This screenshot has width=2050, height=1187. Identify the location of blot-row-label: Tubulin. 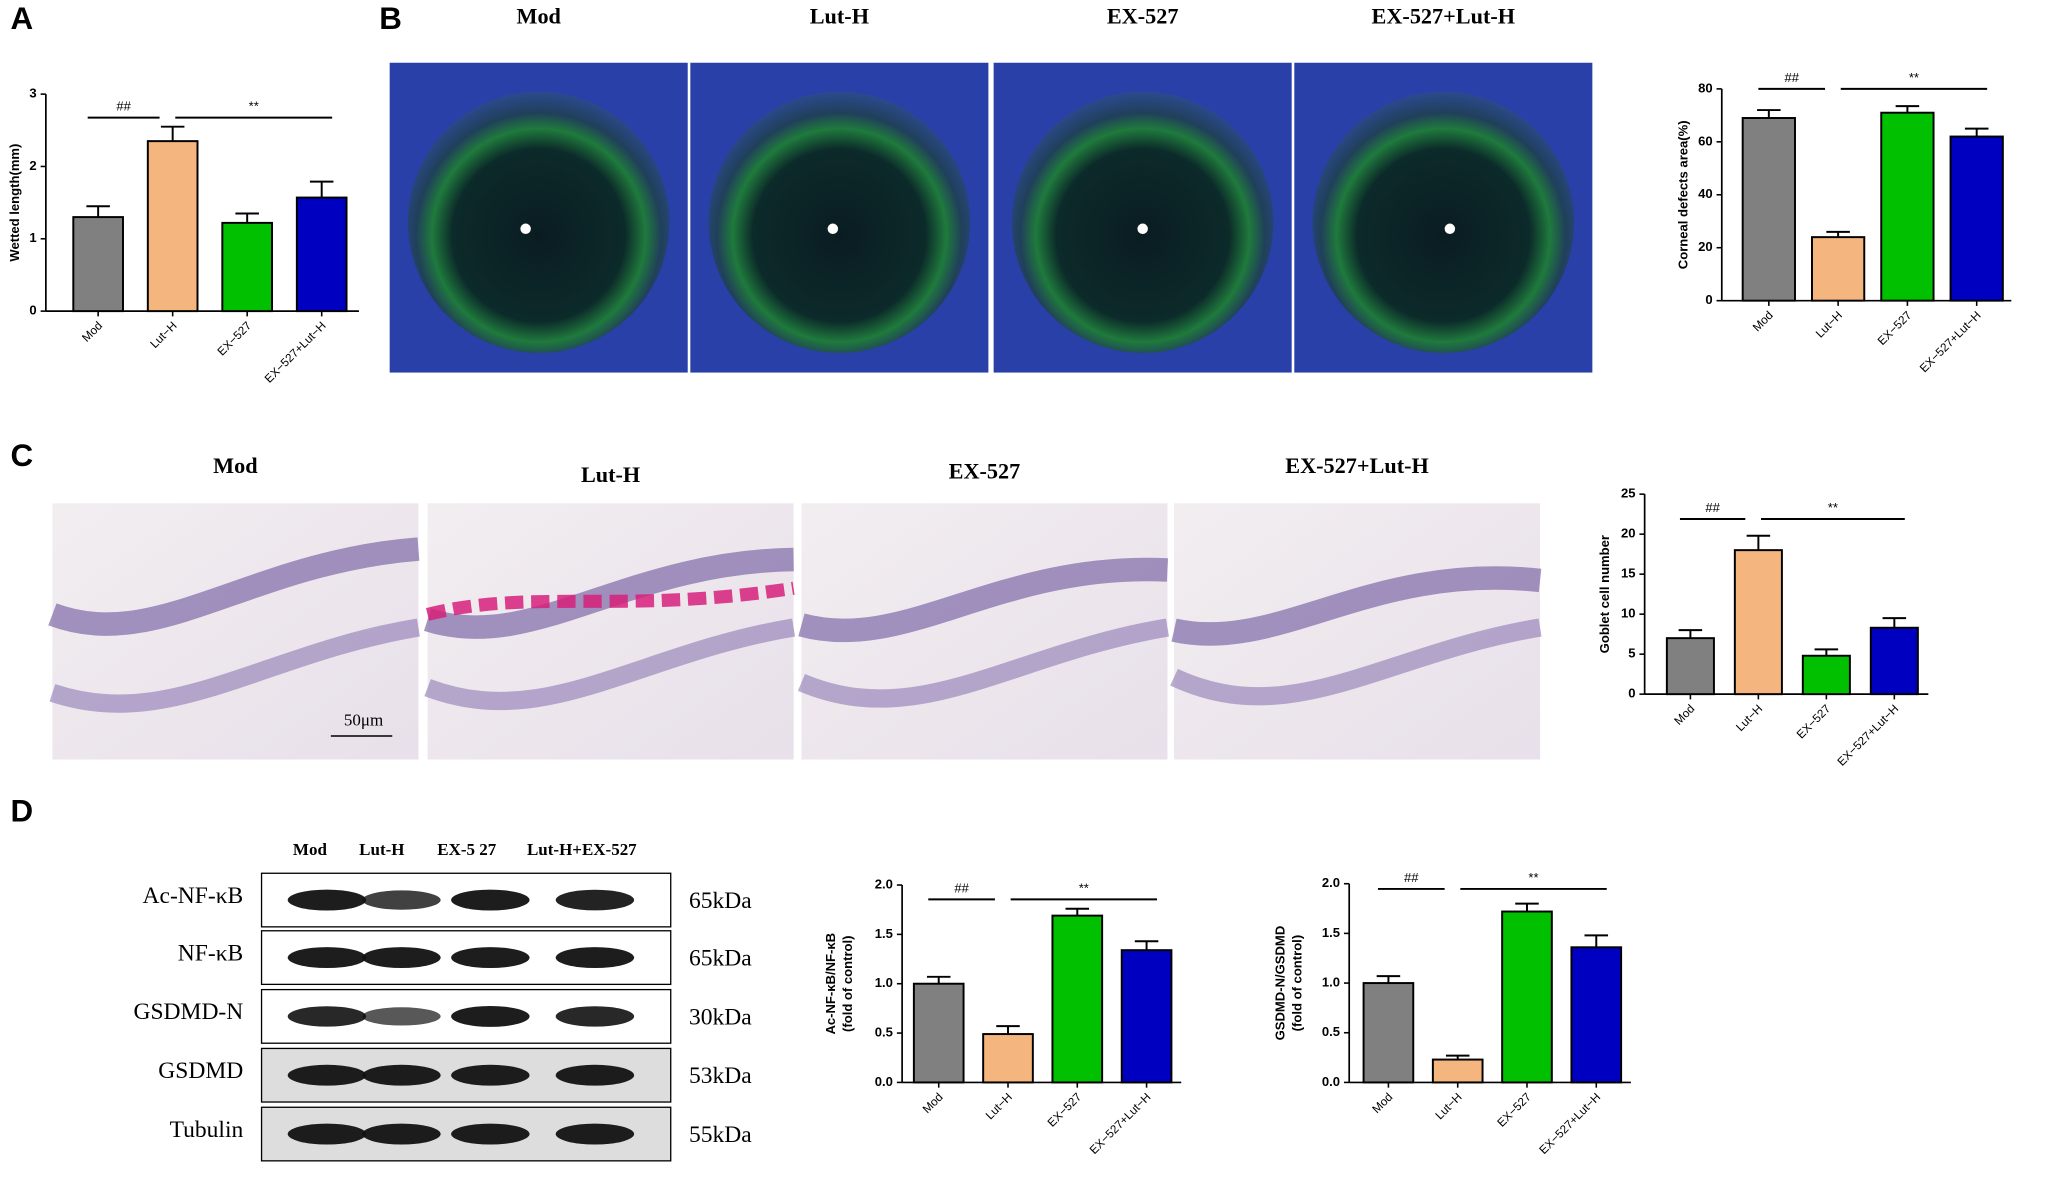
(207, 1130).